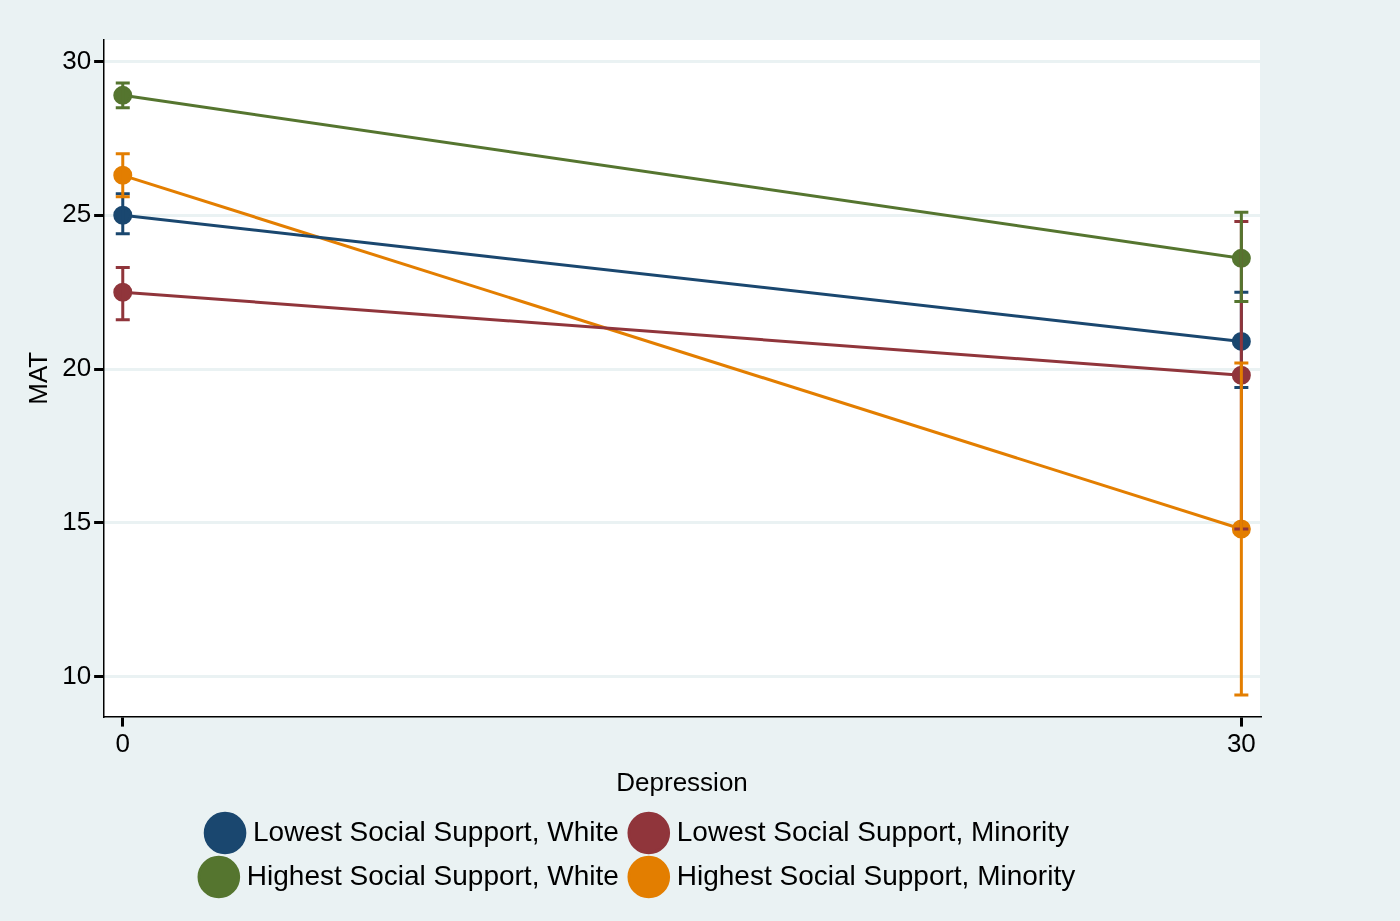 This screenshot has width=1400, height=921. I want to click on y-axis-title: MAT, so click(37, 378).